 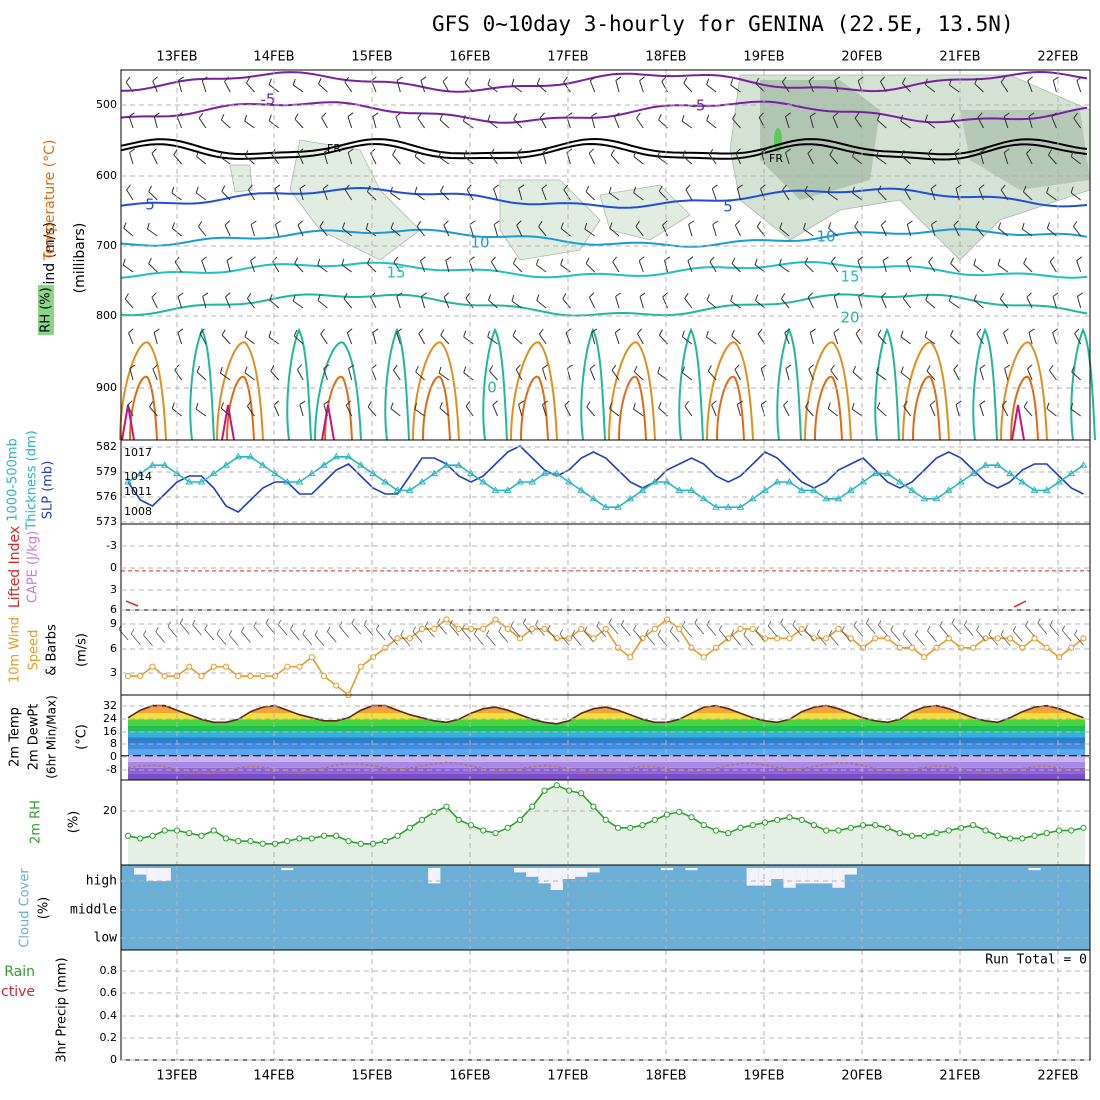 What do you see at coordinates (50, 260) in the screenshot?
I see `side-label: Wind (m/s)` at bounding box center [50, 260].